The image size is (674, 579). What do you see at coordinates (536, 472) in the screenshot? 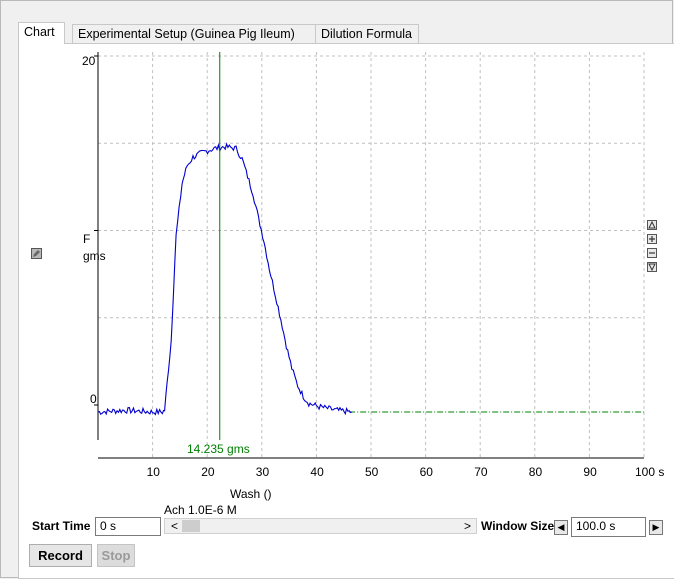
I see `x-tick-label: 80` at bounding box center [536, 472].